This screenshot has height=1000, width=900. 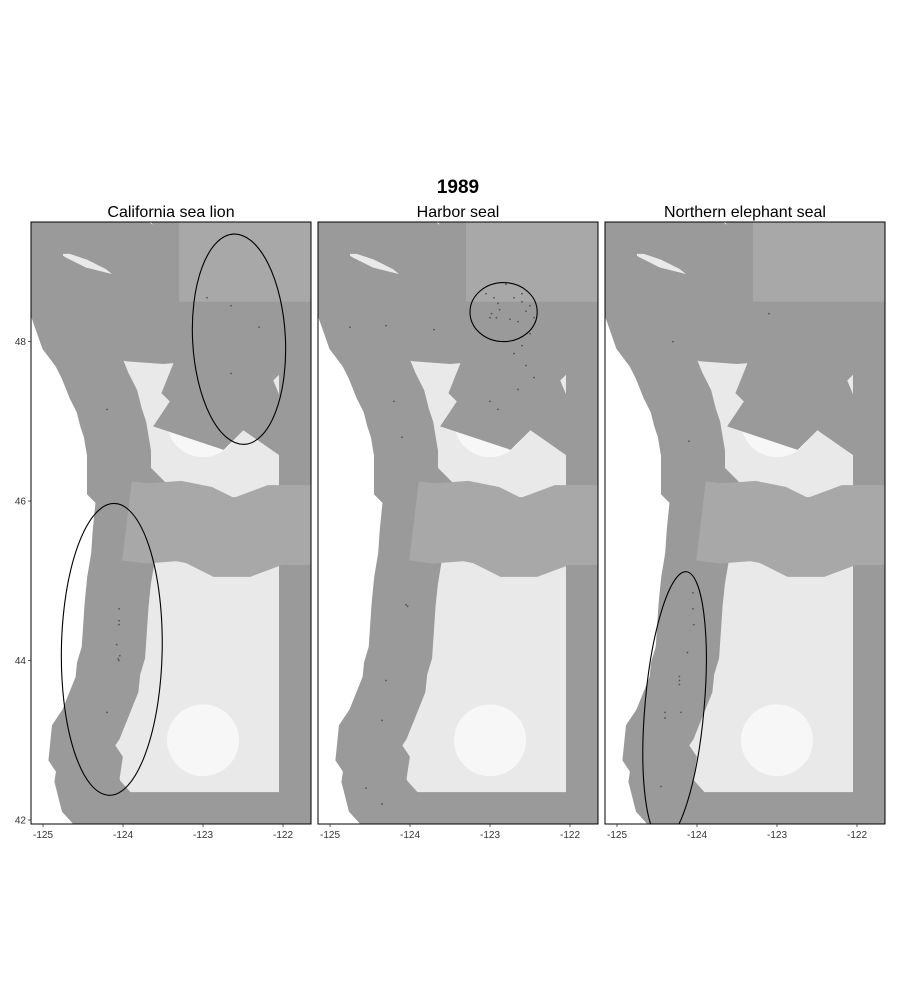 I want to click on panel-title: Northern elephant seal, so click(x=745, y=212).